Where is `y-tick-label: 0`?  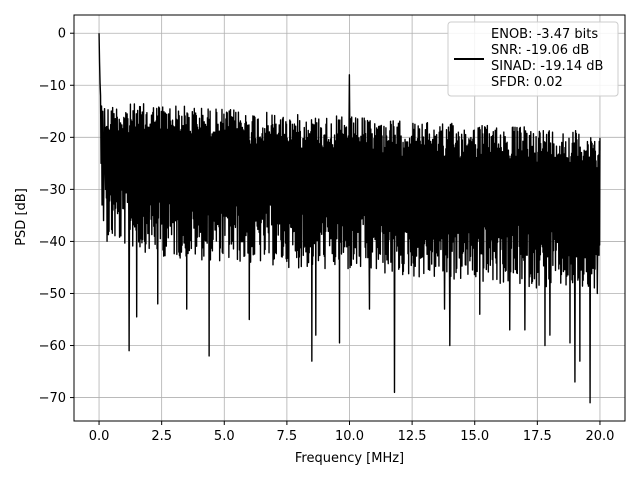 y-tick-label: 0 is located at coordinates (62, 34).